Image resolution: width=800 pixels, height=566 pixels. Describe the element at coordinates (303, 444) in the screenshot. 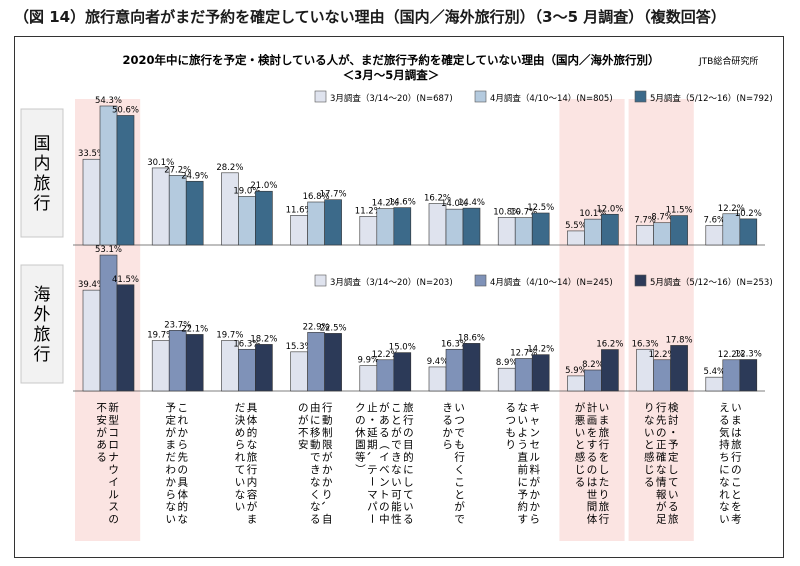

I see `category-char: 安` at that location.